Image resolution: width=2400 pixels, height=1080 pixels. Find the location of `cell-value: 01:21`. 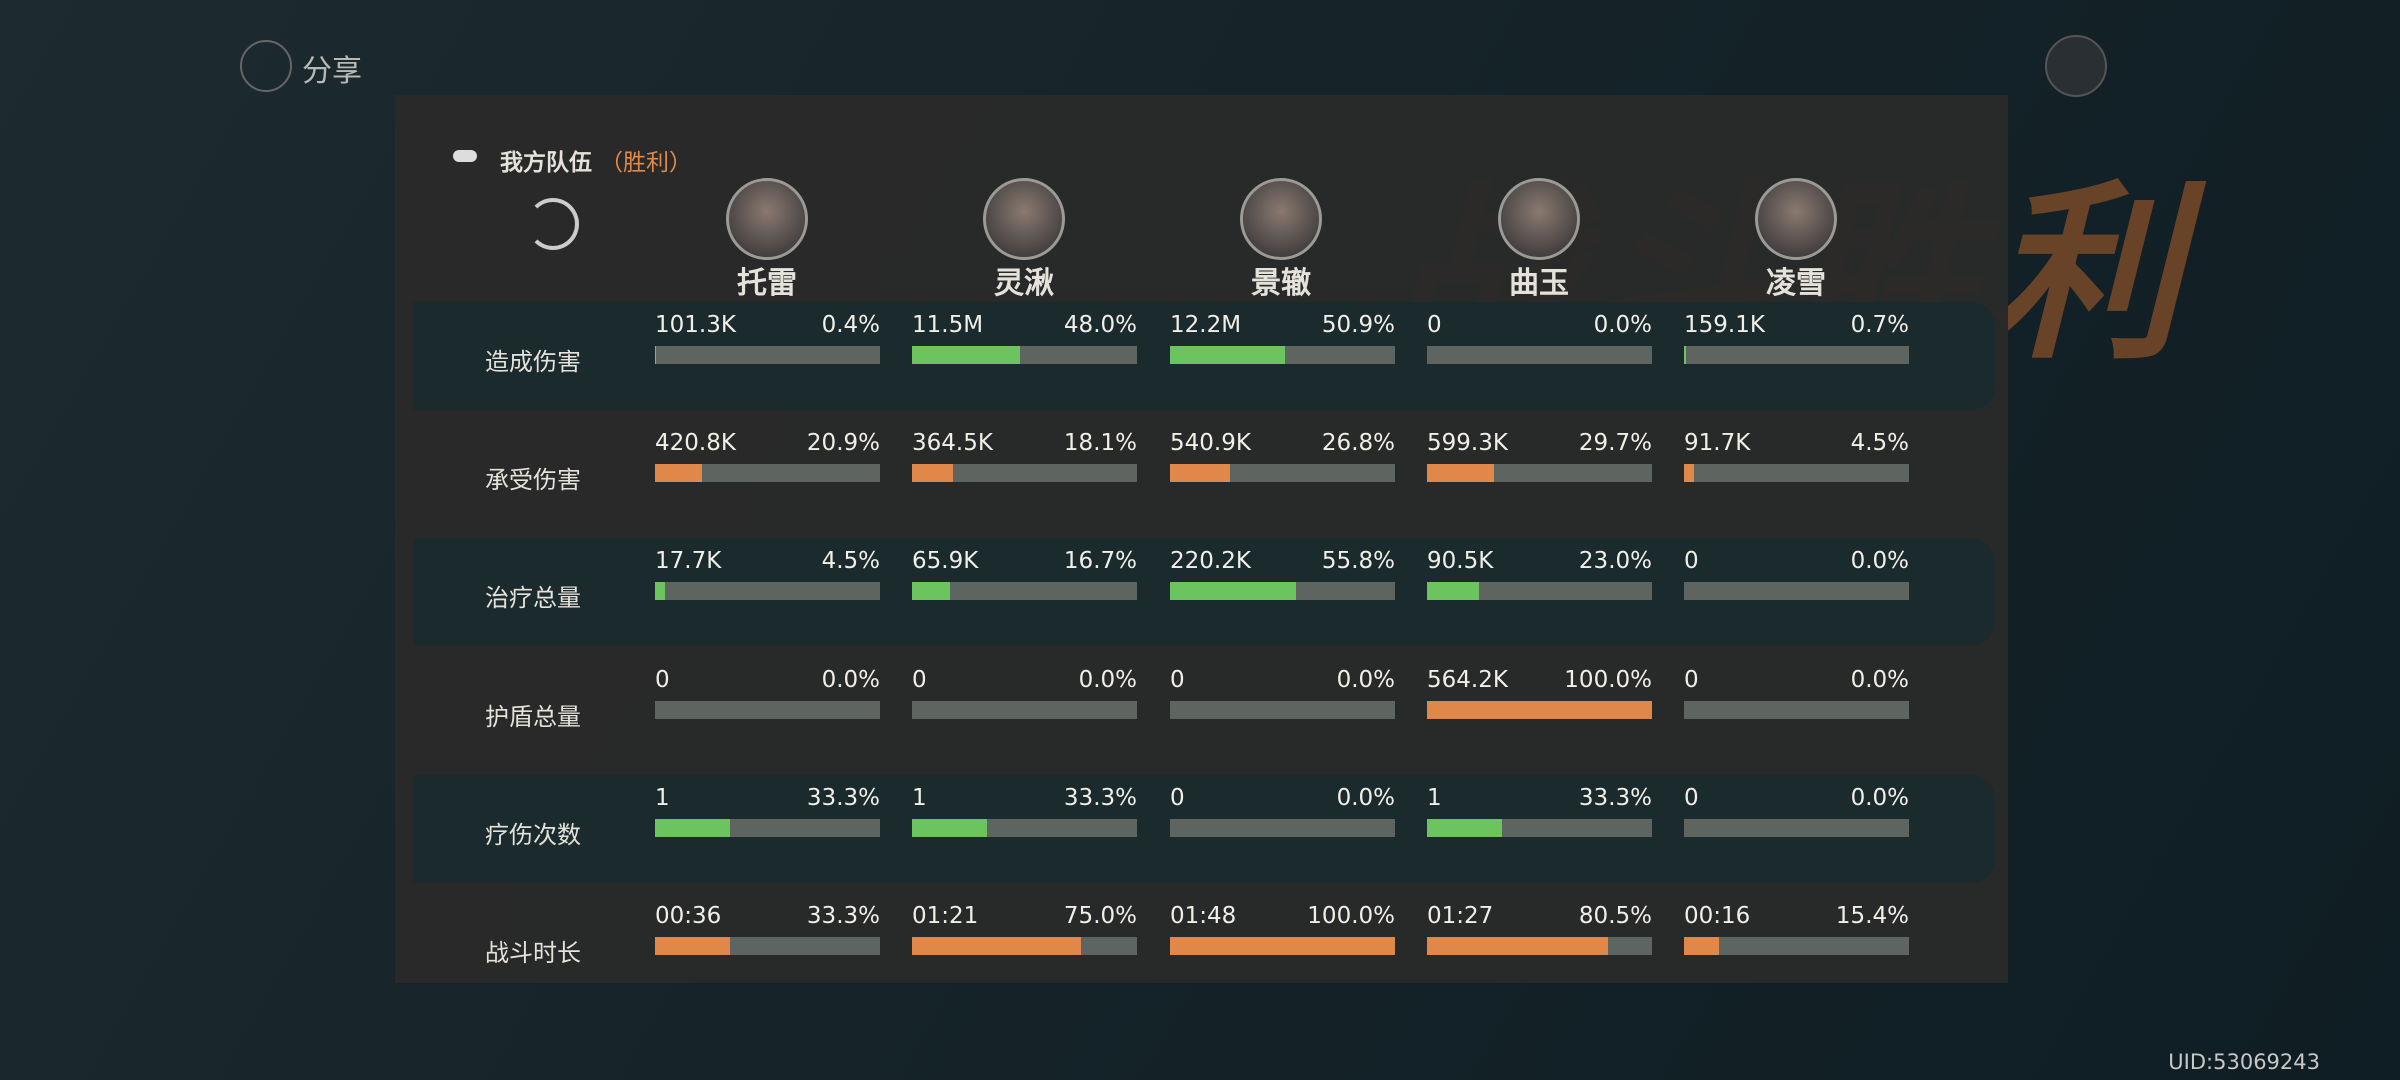

cell-value: 01:21 is located at coordinates (945, 916).